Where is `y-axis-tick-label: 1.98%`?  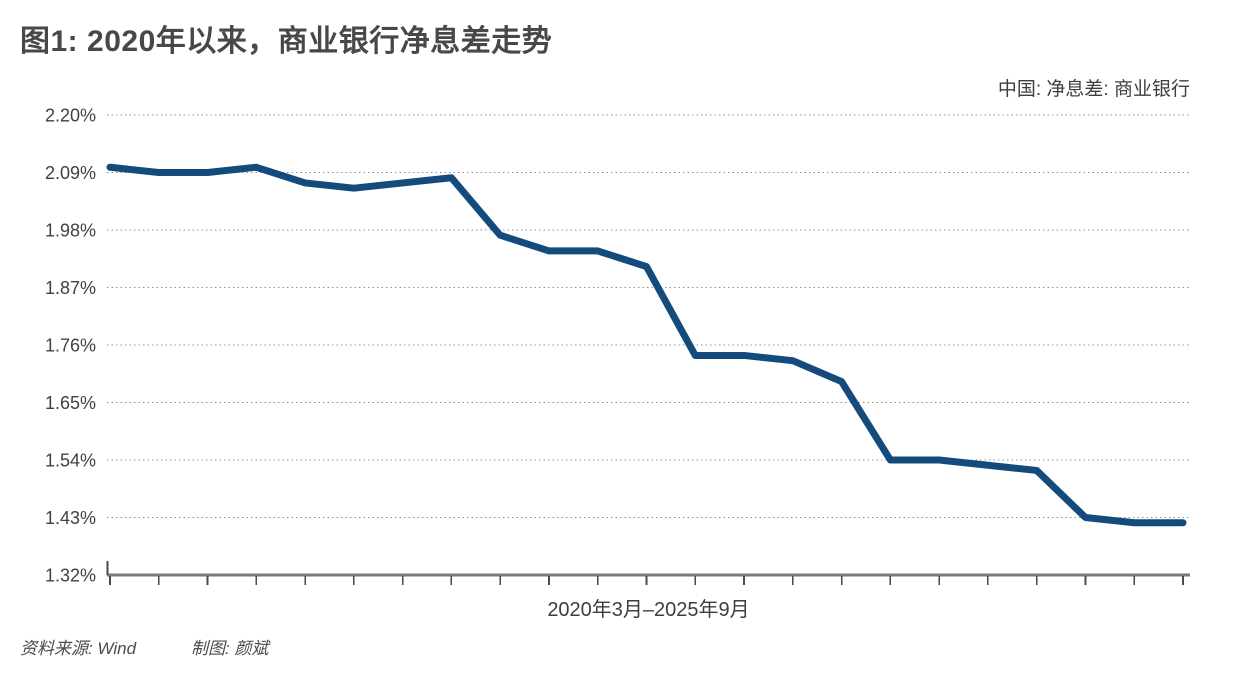 y-axis-tick-label: 1.98% is located at coordinates (70, 231).